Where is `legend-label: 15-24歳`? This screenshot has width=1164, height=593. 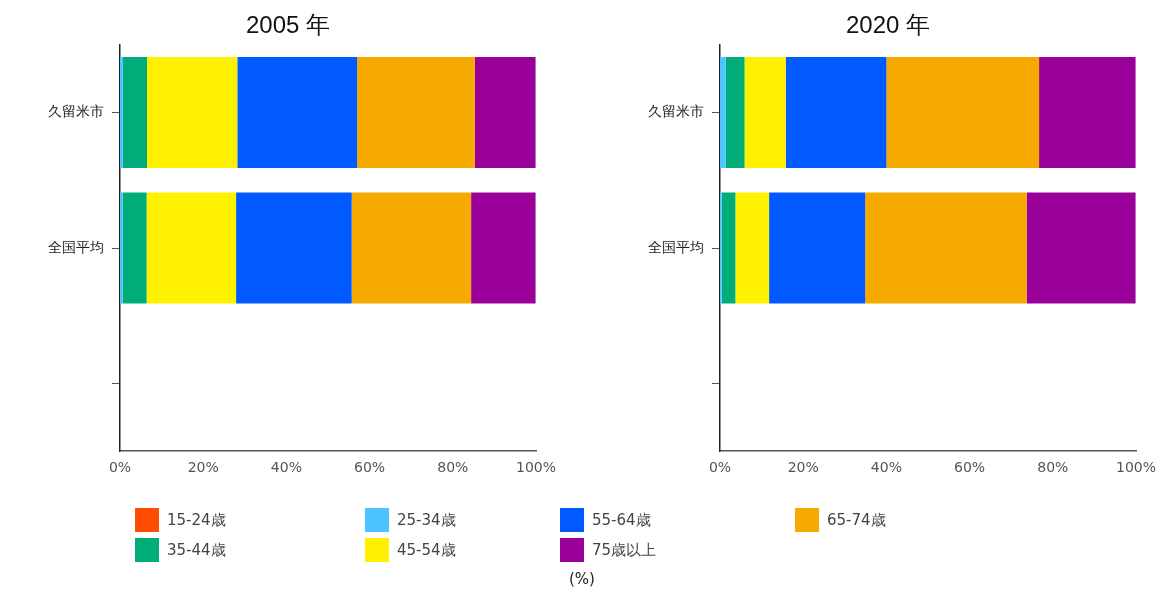
legend-label: 15-24歳 is located at coordinates (196, 520).